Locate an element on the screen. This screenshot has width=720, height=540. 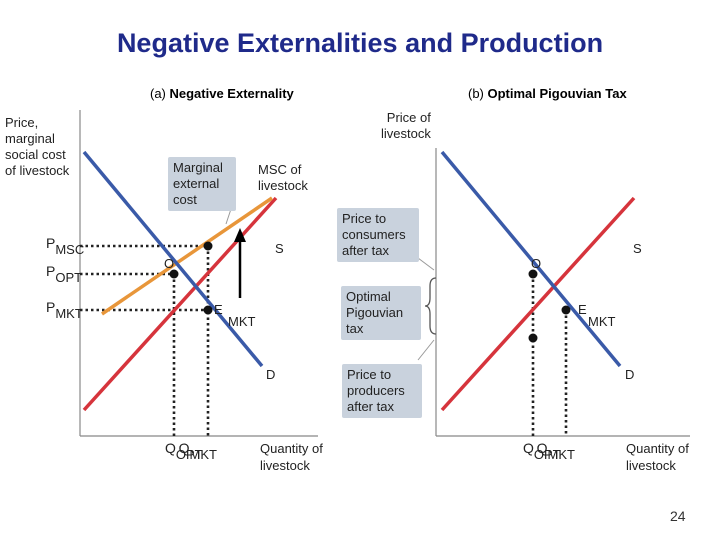
p-msc-main: P is located at coordinates (51, 243).